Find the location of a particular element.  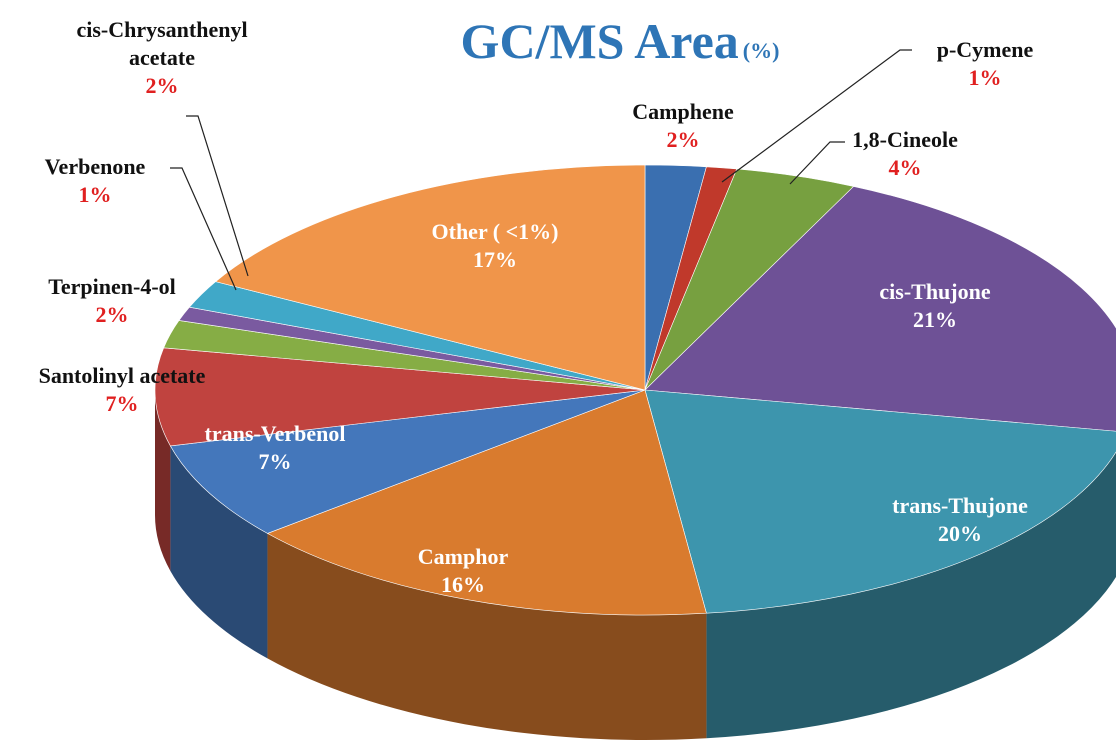

category-label: Camphor is located at coordinates (463, 556).